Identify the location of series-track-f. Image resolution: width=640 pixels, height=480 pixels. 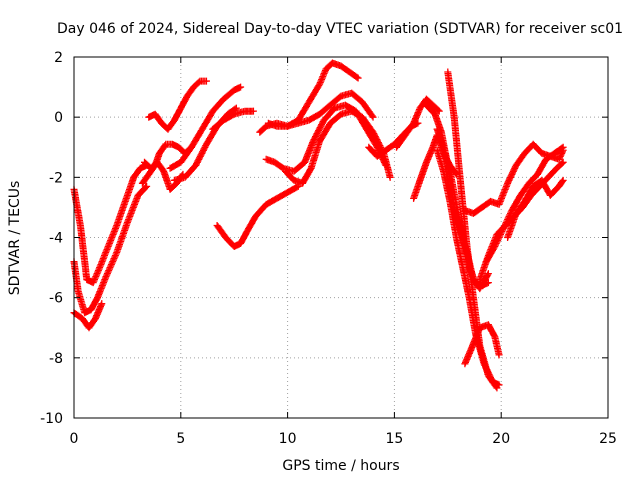
(166, 163).